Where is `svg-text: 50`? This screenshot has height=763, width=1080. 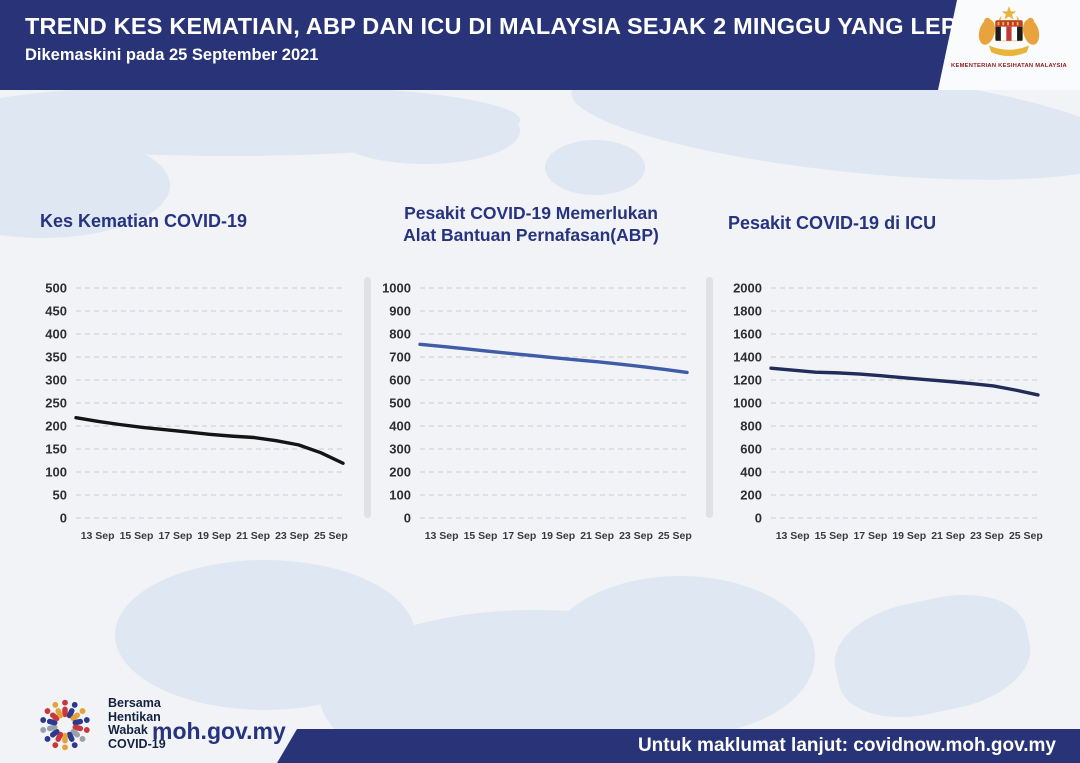 svg-text: 50 is located at coordinates (60, 495).